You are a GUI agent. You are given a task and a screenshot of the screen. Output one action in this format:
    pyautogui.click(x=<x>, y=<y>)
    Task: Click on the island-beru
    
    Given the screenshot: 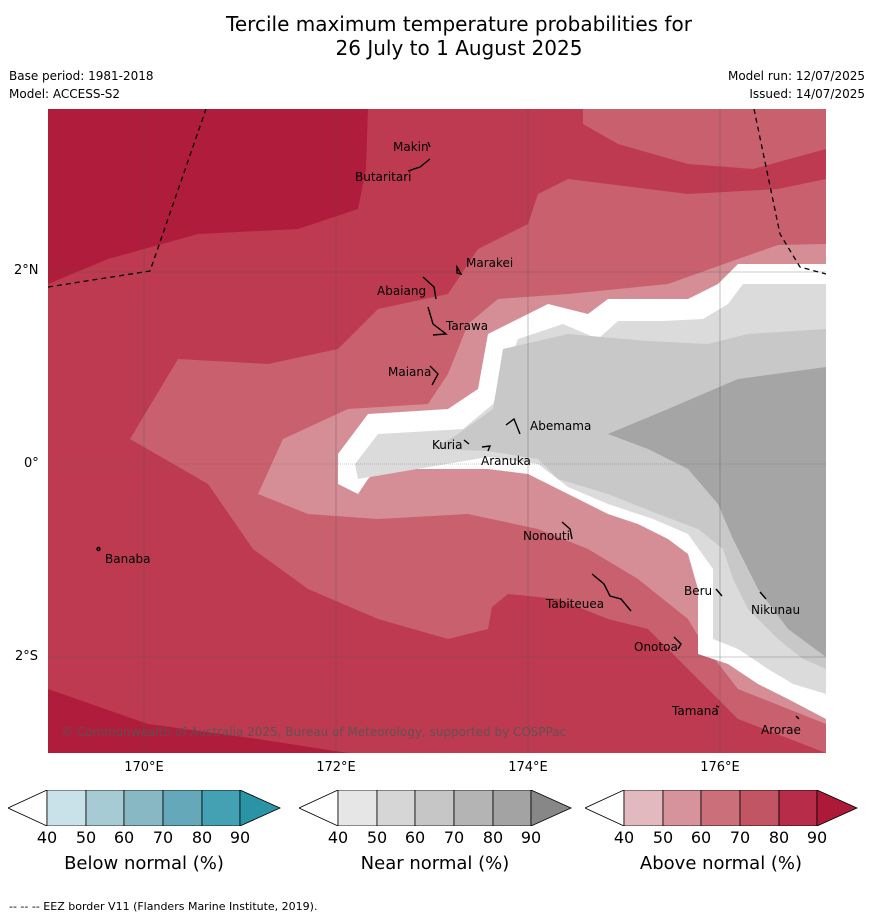 What is the action you would take?
    pyautogui.click(x=719, y=592)
    